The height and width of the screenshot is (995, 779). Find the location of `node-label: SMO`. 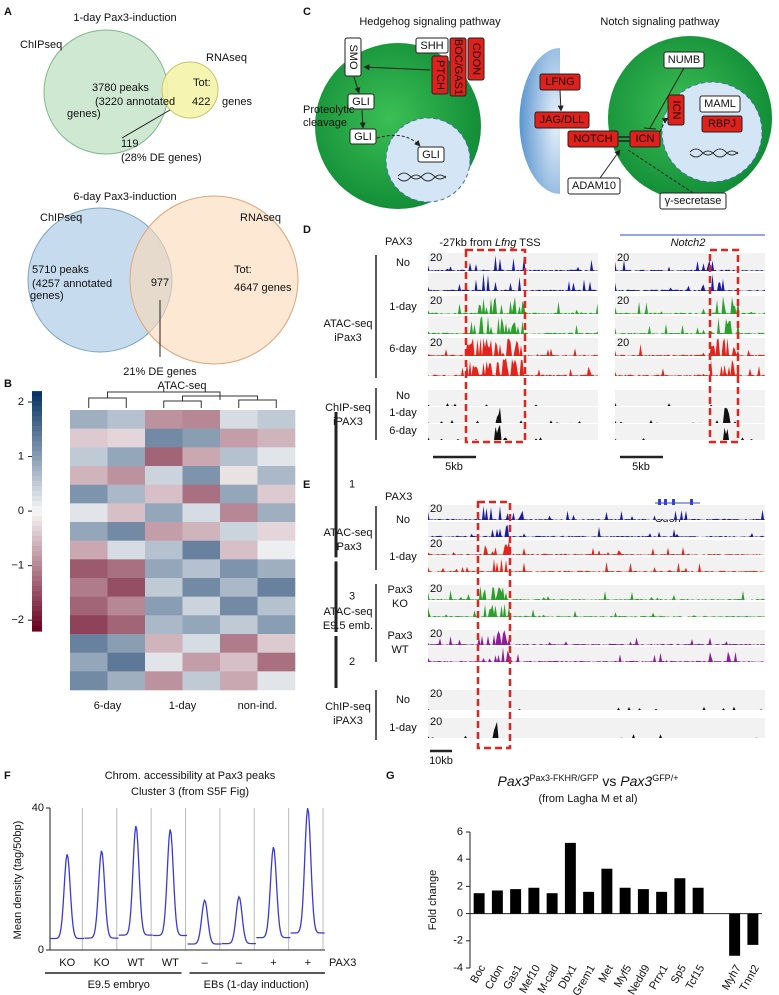

node-label: SMO is located at coordinates (353, 57).